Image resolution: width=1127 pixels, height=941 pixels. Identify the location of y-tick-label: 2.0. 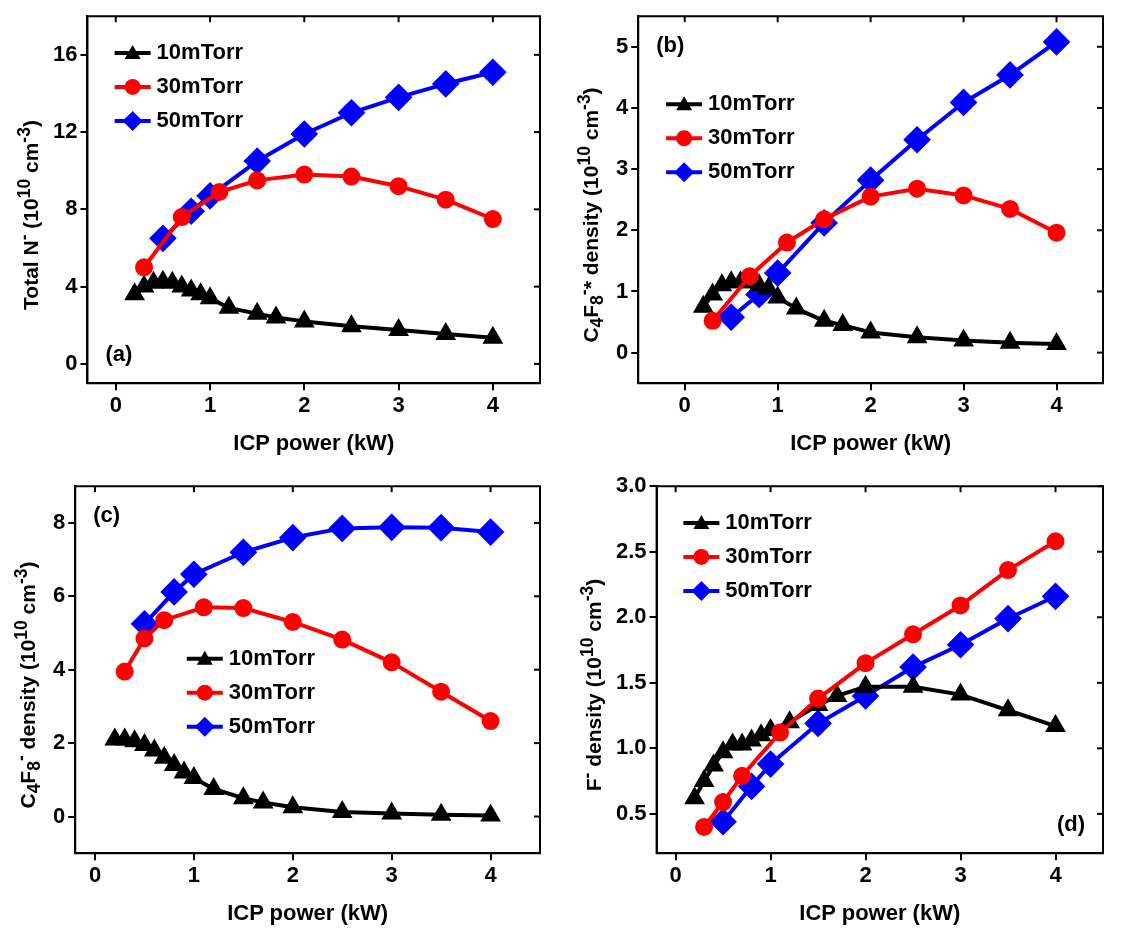
(631, 616).